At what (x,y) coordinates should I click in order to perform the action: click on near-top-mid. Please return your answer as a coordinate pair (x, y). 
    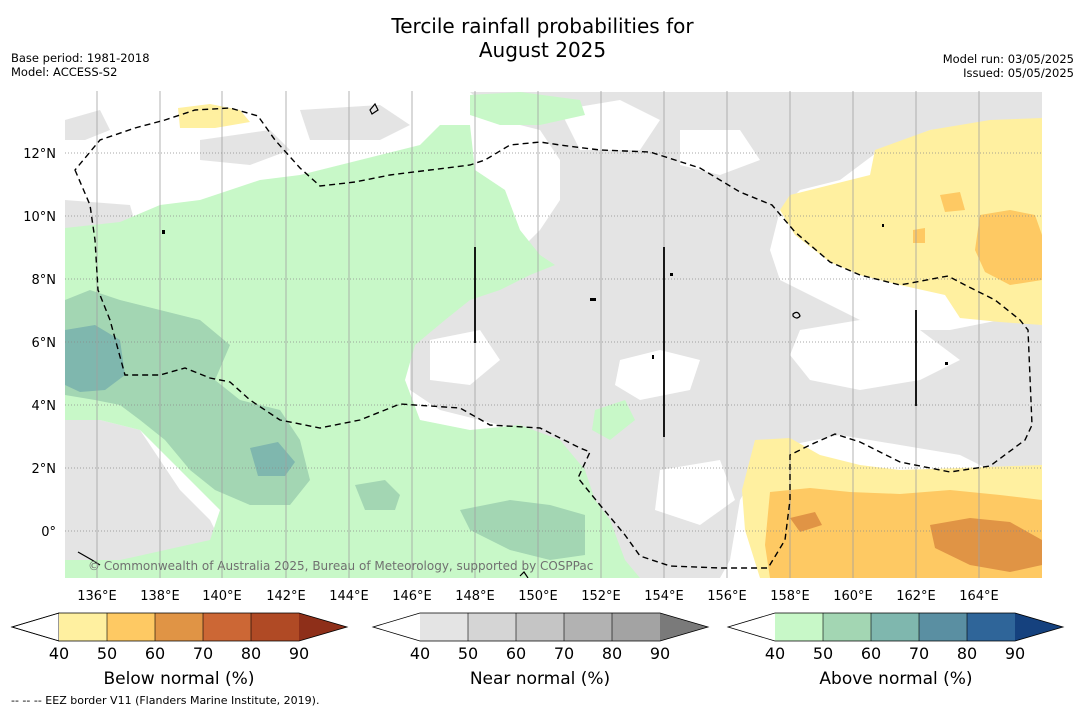
    Looking at the image, I should click on (355, 122).